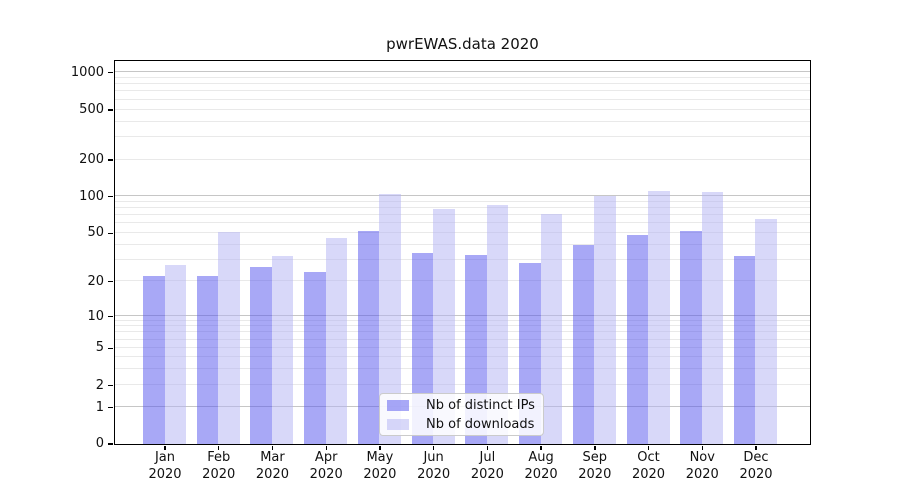  What do you see at coordinates (95, 281) in the screenshot?
I see `y-tick-label: 20` at bounding box center [95, 281].